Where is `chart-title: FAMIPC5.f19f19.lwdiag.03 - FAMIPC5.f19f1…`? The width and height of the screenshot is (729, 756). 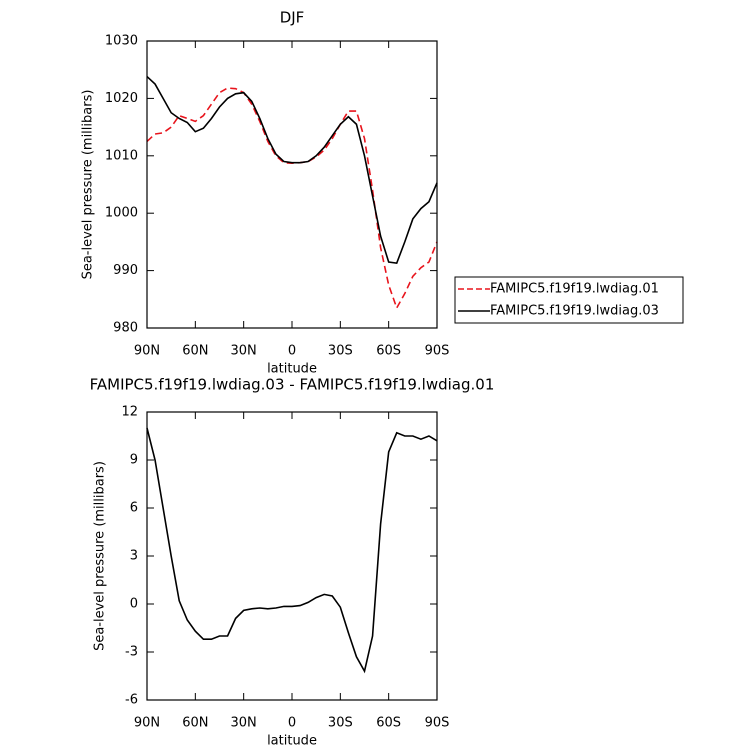 chart-title: FAMIPC5.f19f19.lwdiag.03 - FAMIPC5.f19f1… is located at coordinates (292, 385).